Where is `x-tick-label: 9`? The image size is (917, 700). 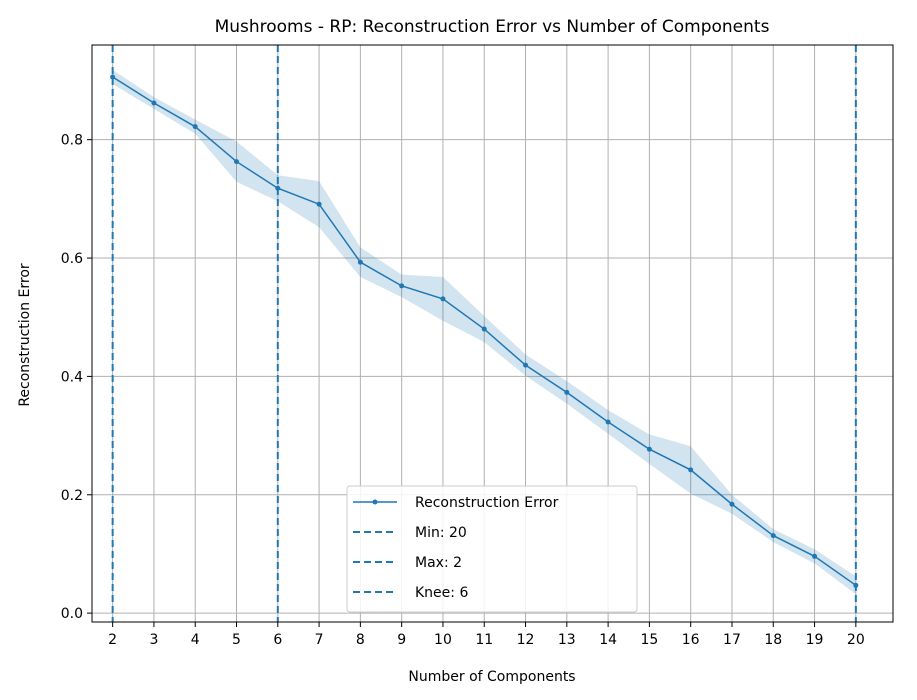 x-tick-label: 9 is located at coordinates (401, 640).